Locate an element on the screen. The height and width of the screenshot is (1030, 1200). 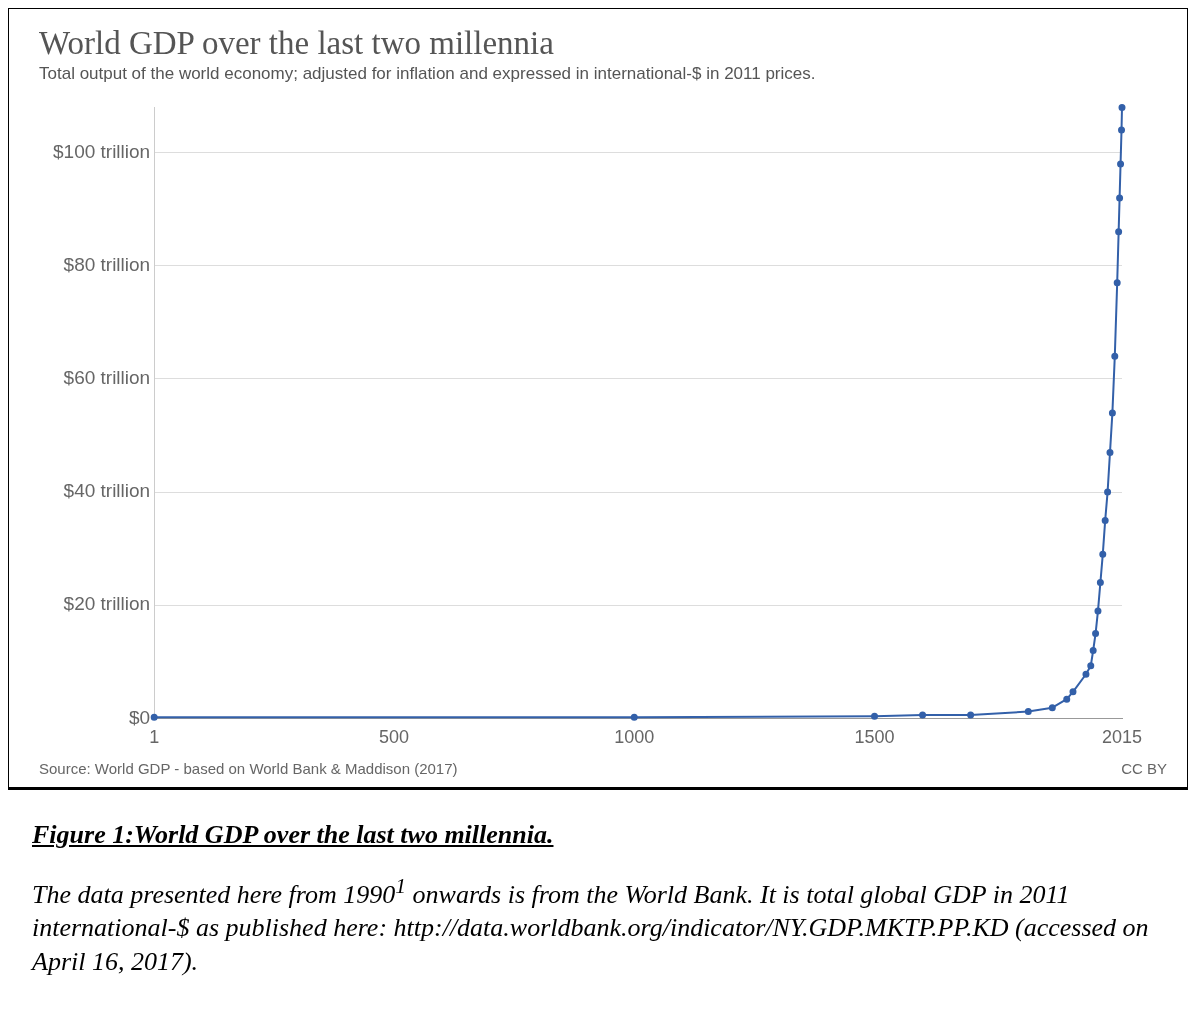
text: CC BY is located at coordinates (1144, 768).